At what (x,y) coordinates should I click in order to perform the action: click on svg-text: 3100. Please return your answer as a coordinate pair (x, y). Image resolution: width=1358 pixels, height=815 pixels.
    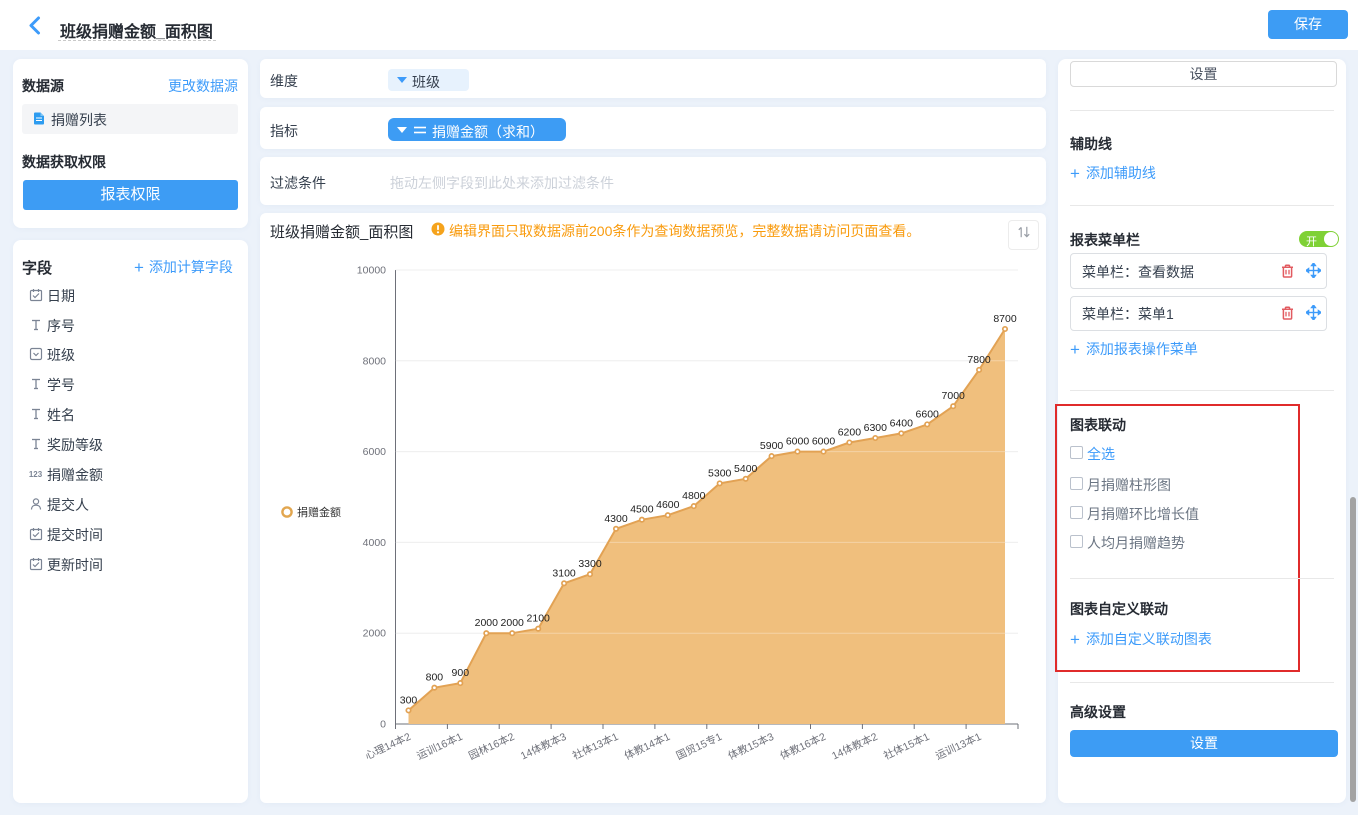
    Looking at the image, I should click on (564, 573).